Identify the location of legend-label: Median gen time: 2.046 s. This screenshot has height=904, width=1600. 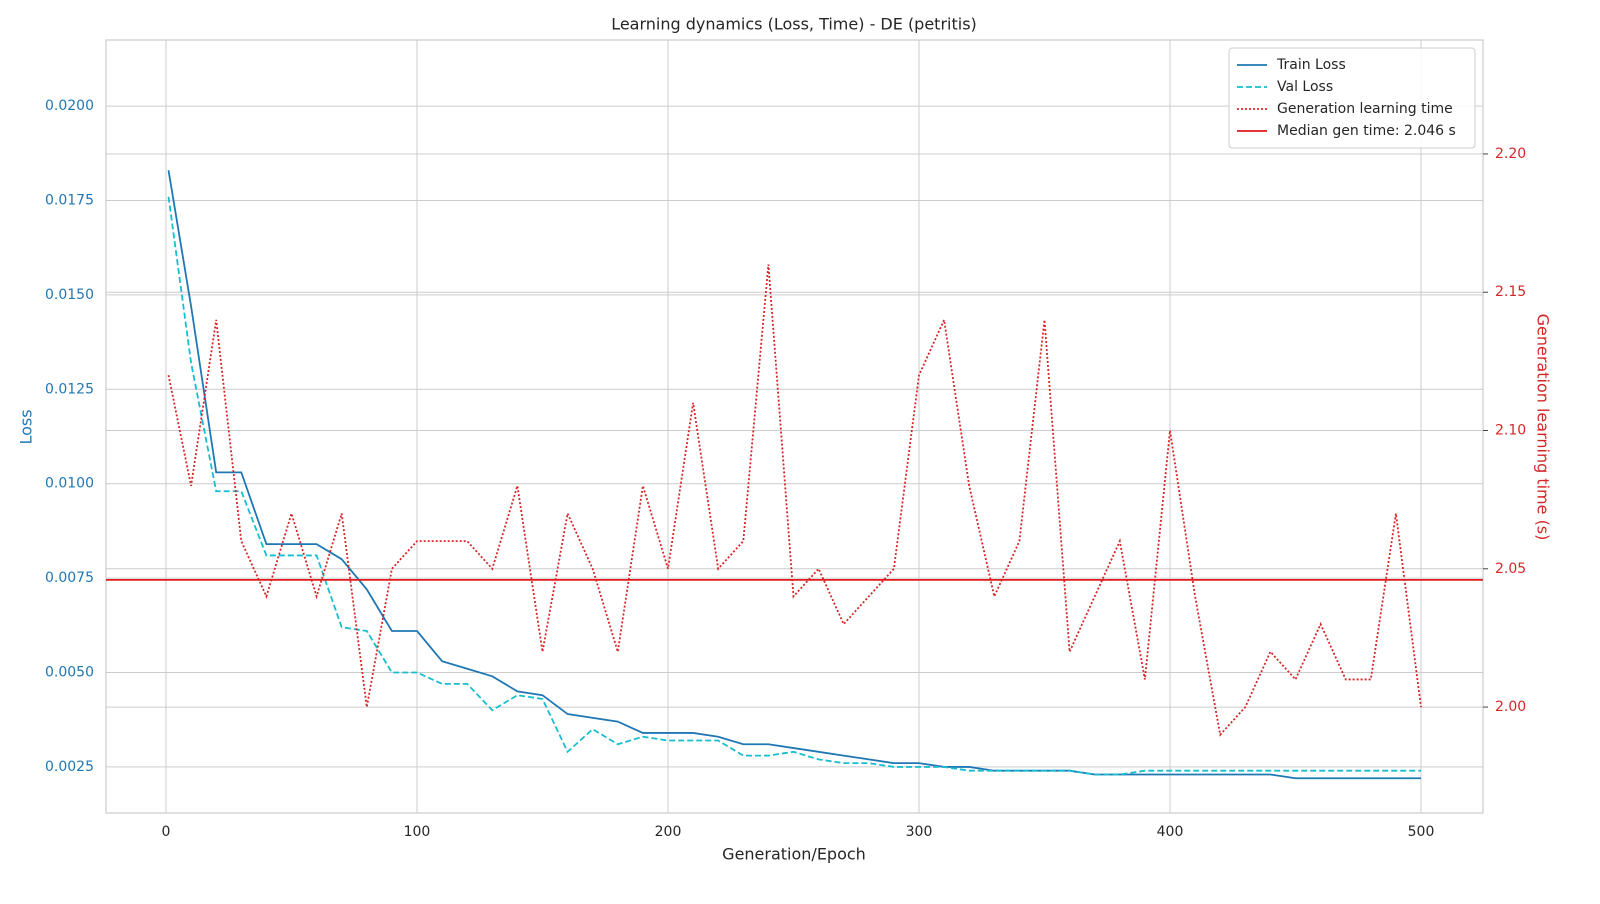
(1366, 131).